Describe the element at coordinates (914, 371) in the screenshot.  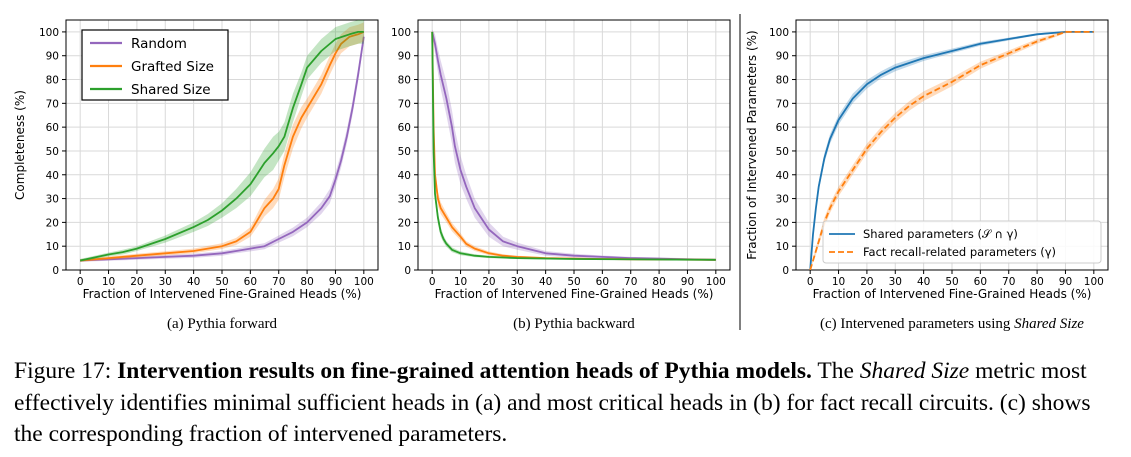
I see `caption-italic-metric: Shared Size` at that location.